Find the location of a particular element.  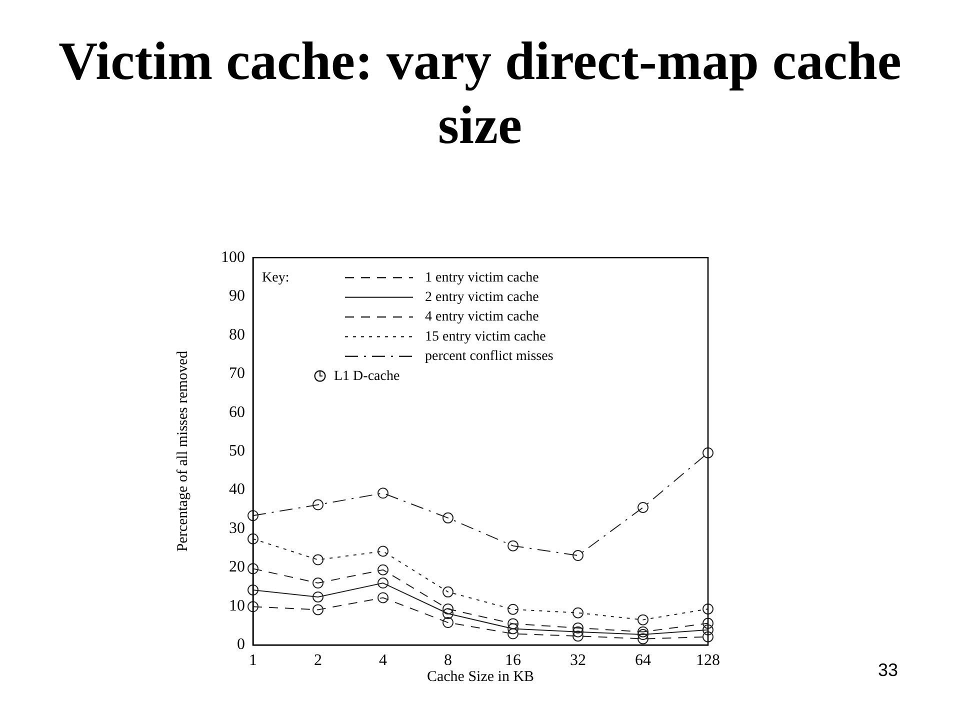

x-tick-label: 16 is located at coordinates (513, 660).